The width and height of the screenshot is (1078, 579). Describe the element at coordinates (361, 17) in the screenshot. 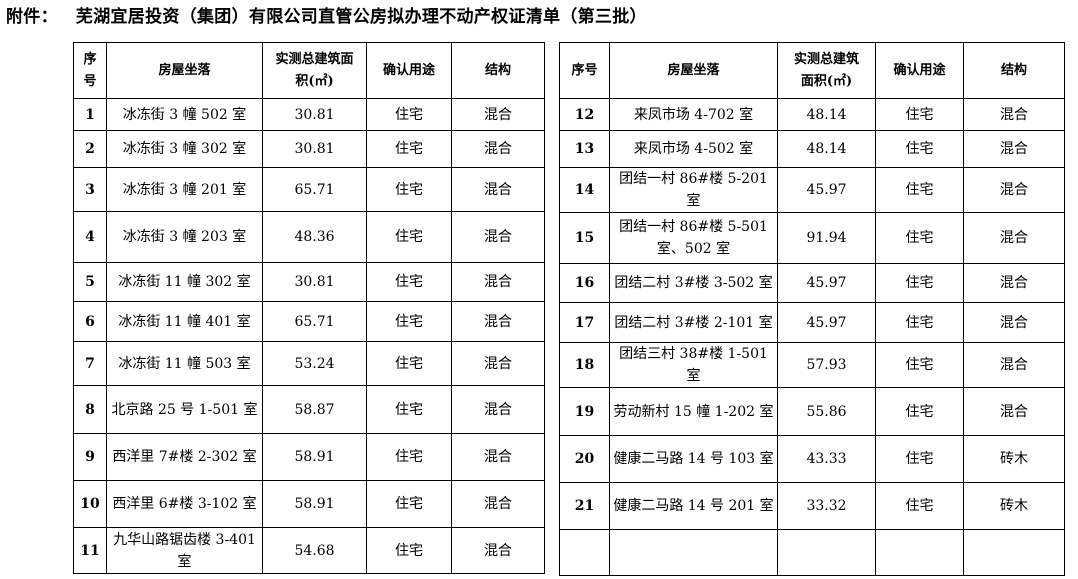

I see `title-text: 芜湖宜居投资（集团）有限公司直管公房拟办理不动产权证清单（第三批）` at that location.